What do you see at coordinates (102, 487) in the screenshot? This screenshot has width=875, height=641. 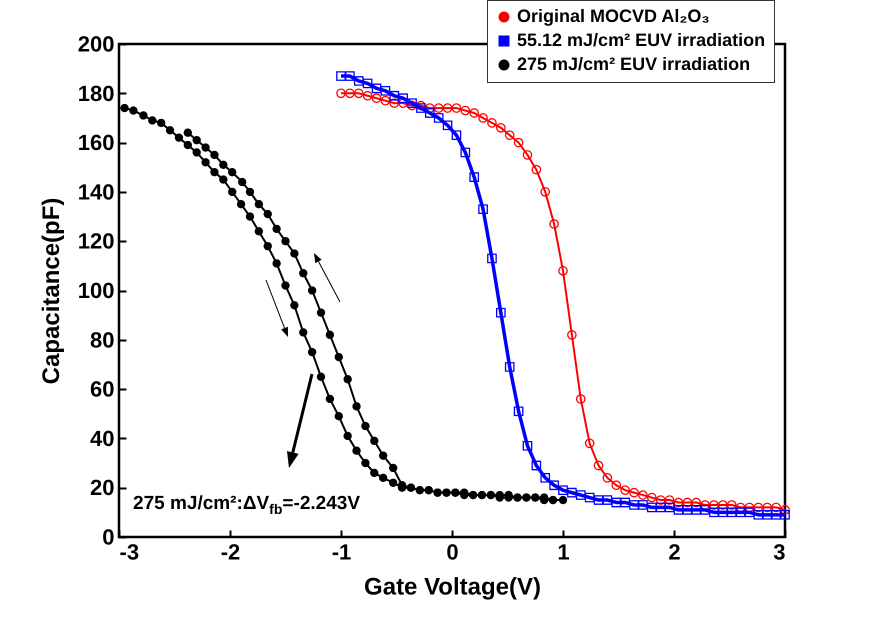 I see `y-tick-label: 20` at bounding box center [102, 487].